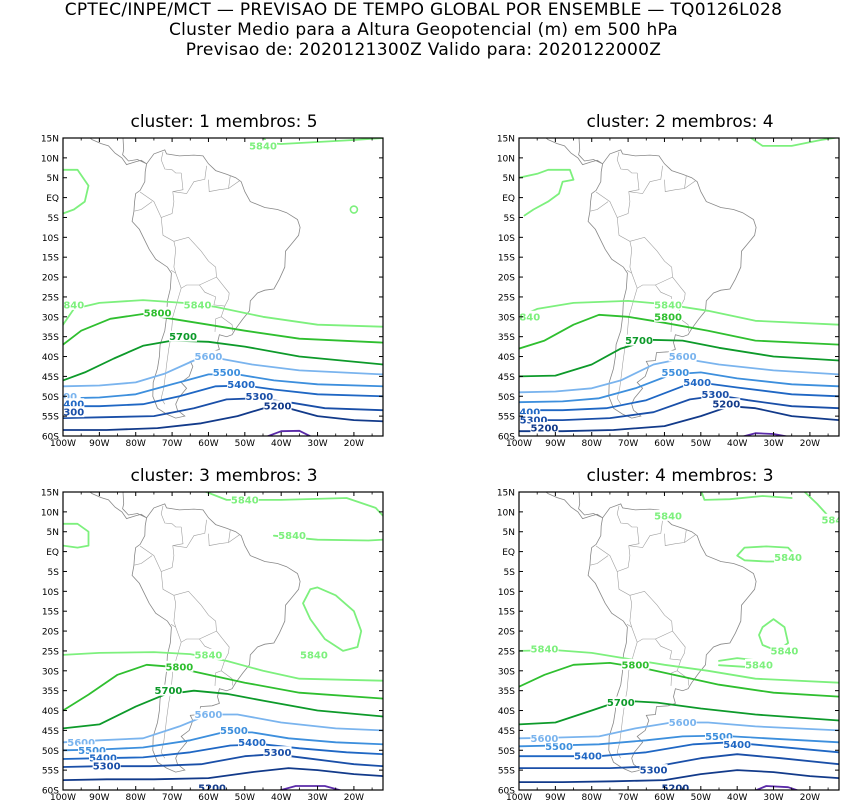 The width and height of the screenshot is (847, 808). What do you see at coordinates (680, 122) in the screenshot?
I see `panel-title: cluster: 2 membros: 4` at bounding box center [680, 122].